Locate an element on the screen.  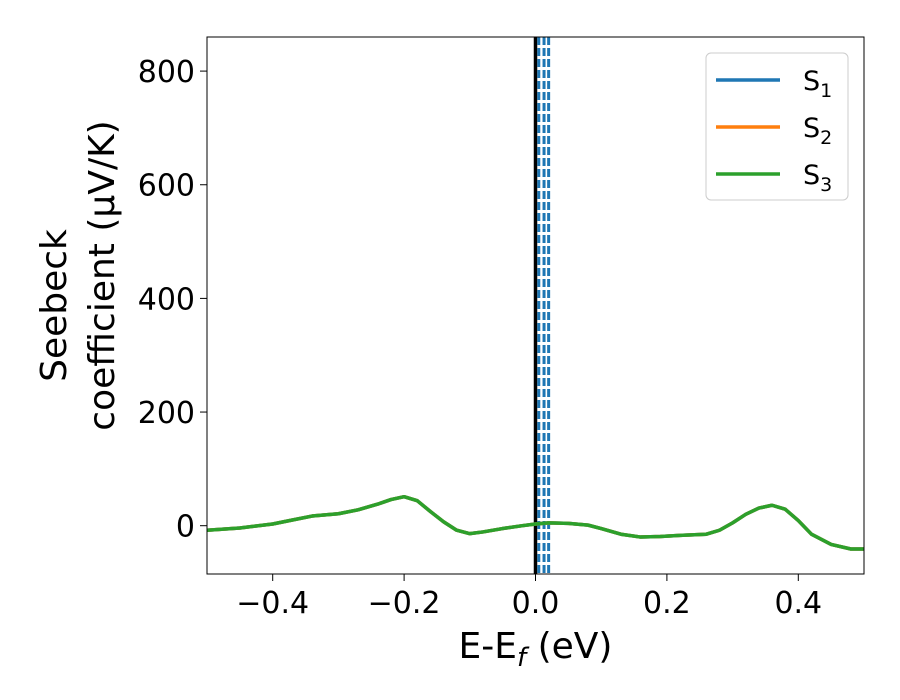
x-tick-label: −0.4 is located at coordinates (272, 603).